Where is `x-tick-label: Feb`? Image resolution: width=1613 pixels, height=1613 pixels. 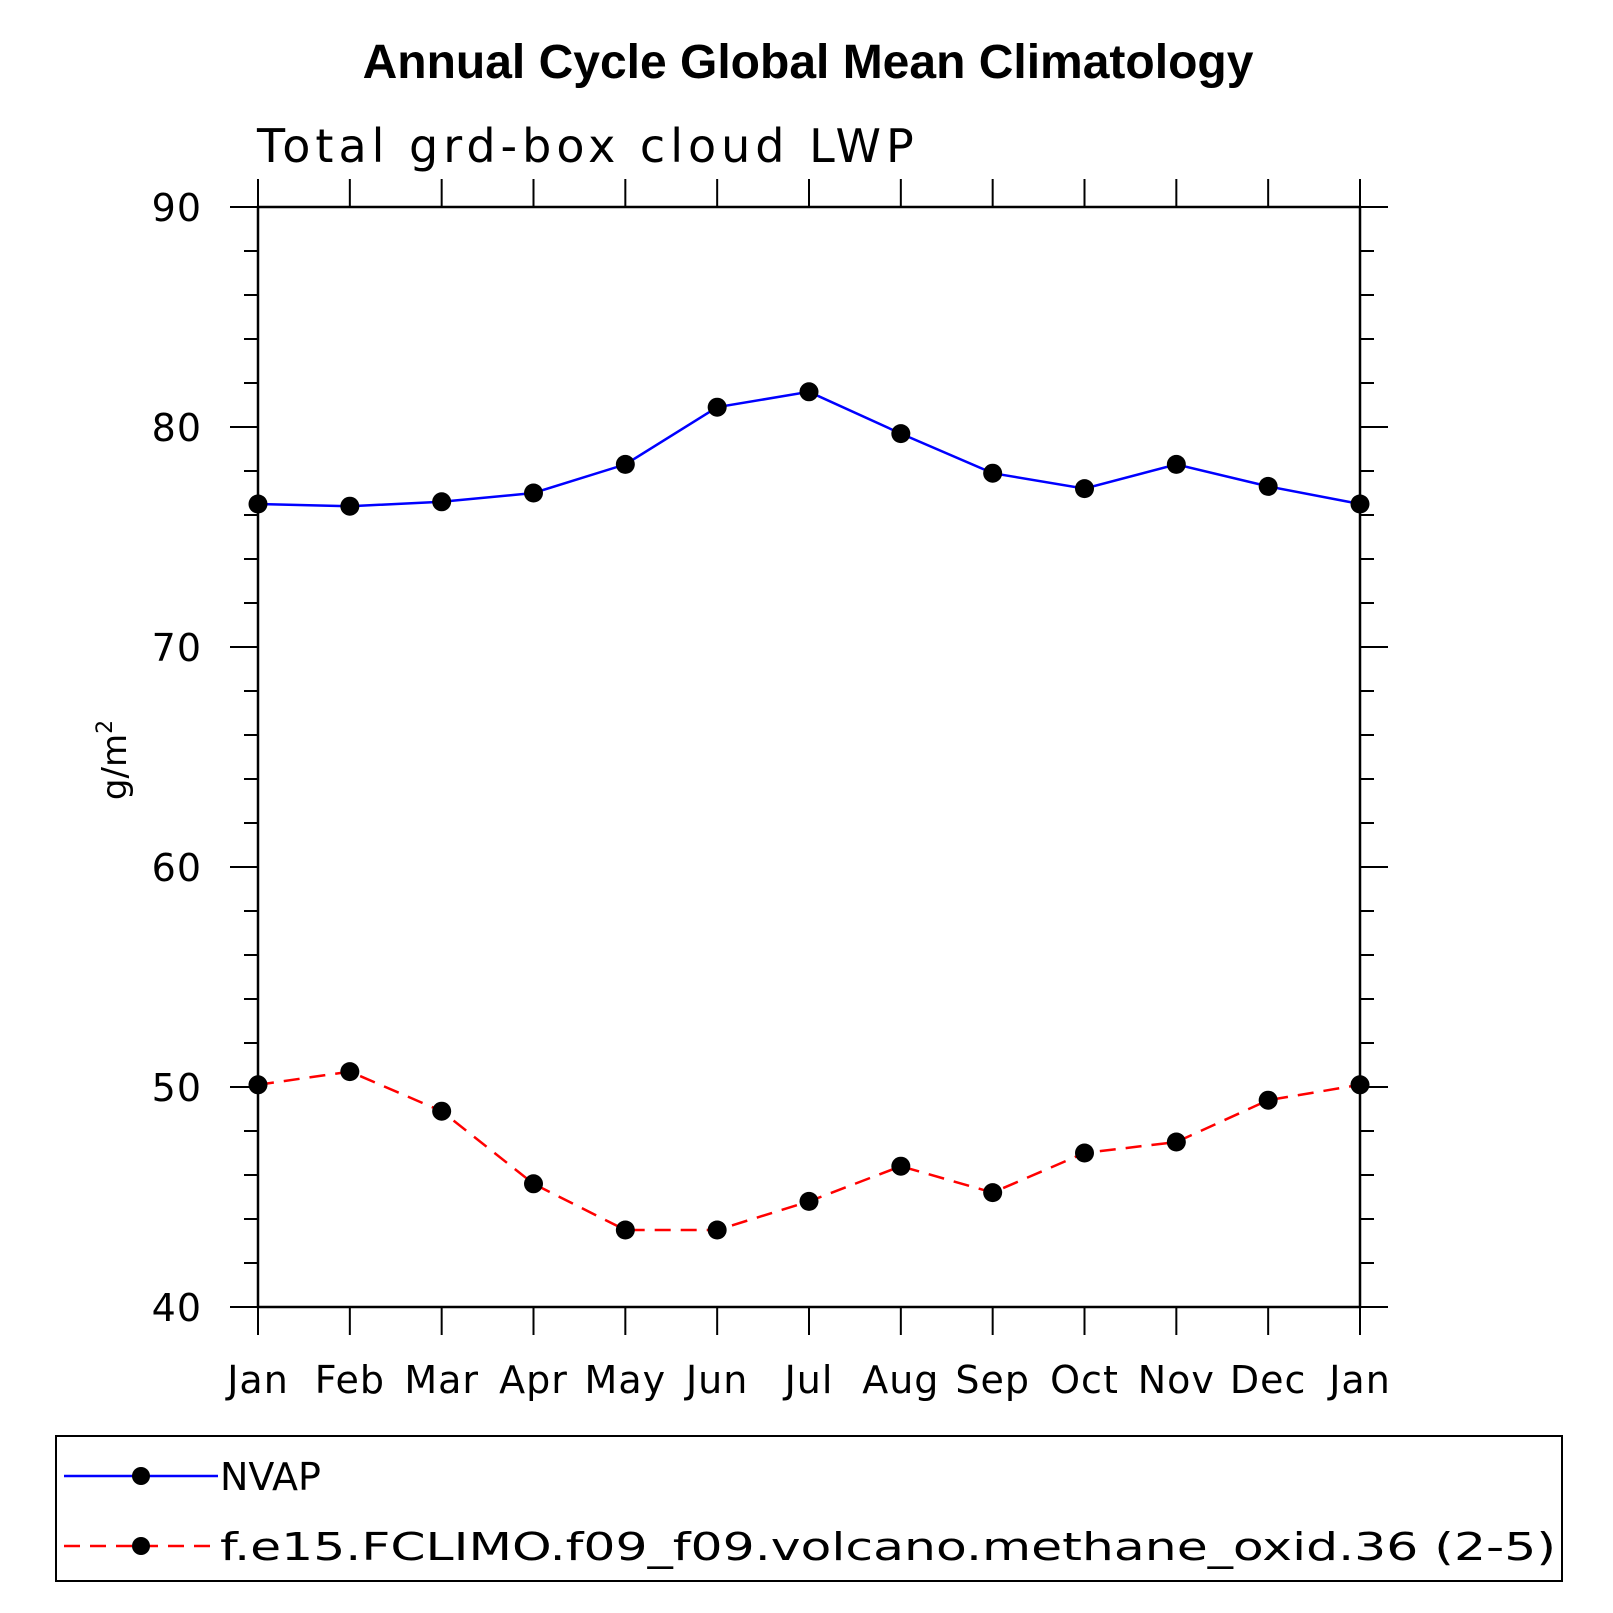
x-tick-label: Feb is located at coordinates (350, 1380).